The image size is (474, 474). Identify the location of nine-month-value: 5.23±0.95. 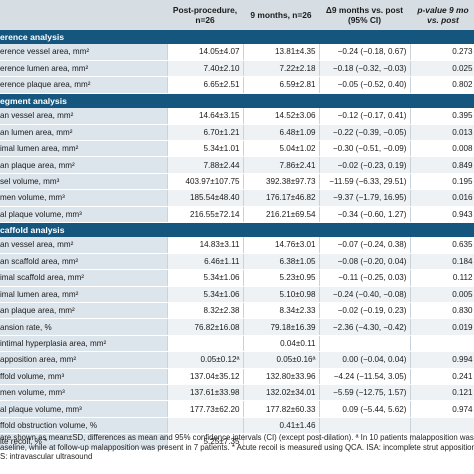
(281, 278).